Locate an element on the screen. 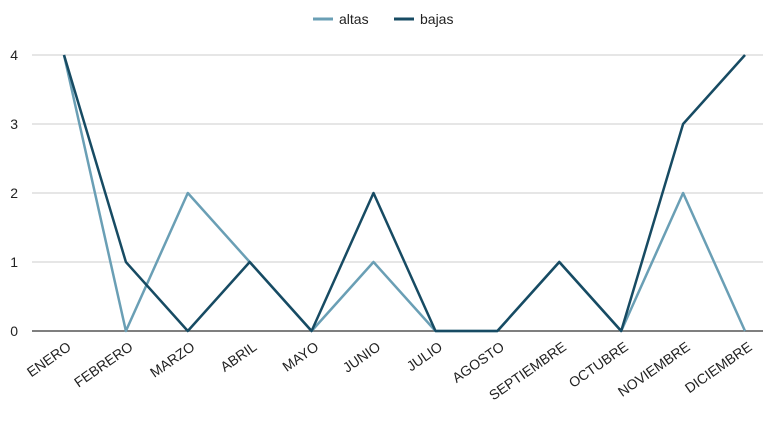  y-tick-label: 3 is located at coordinates (14, 124).